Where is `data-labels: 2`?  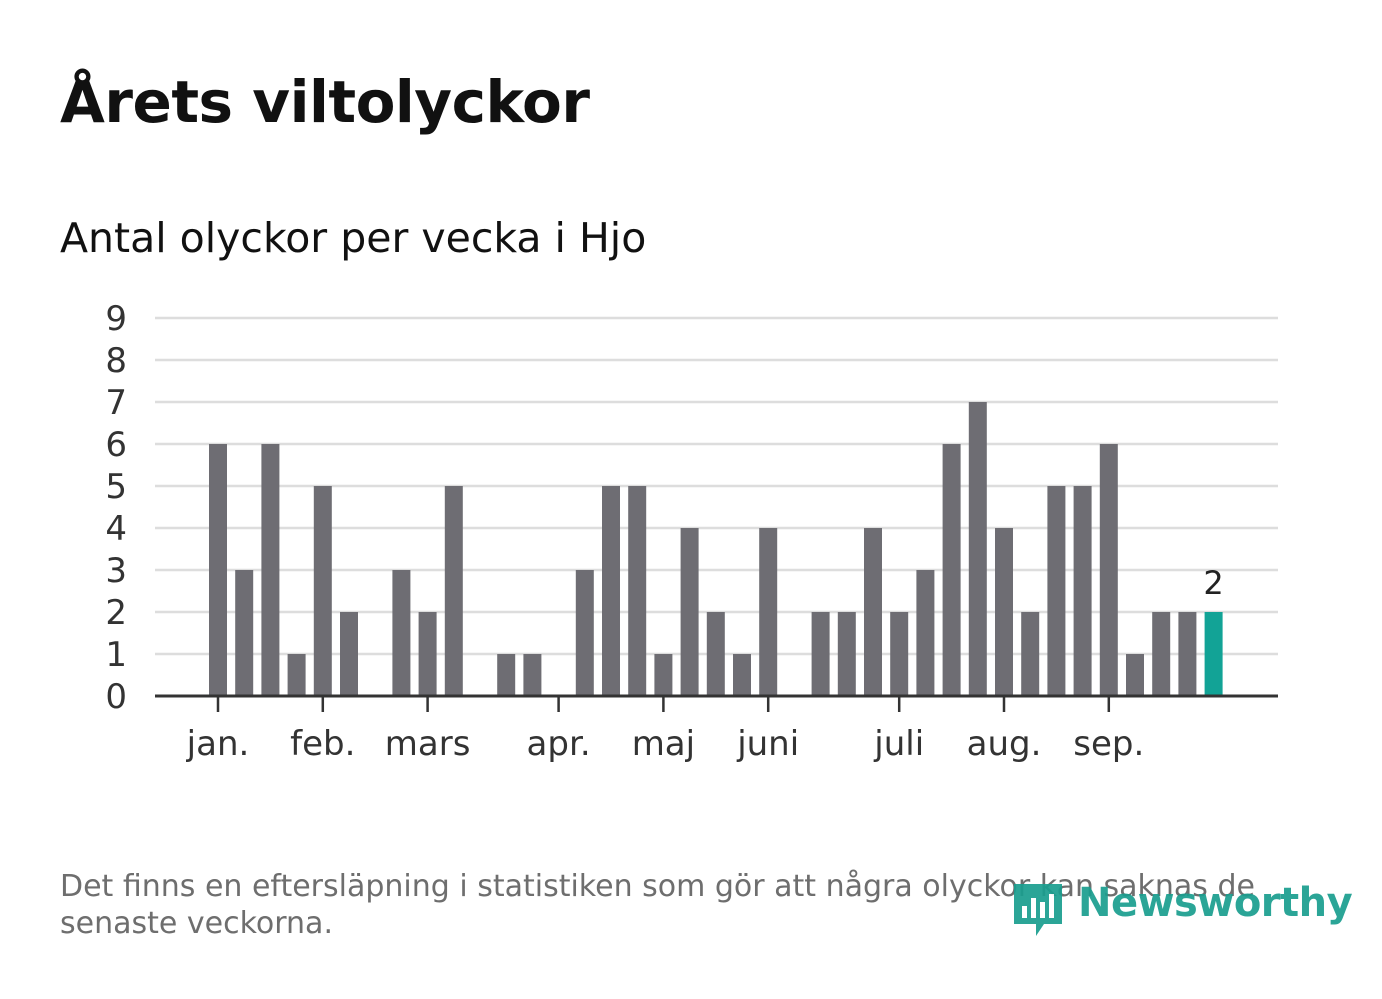
data-labels: 2 is located at coordinates (1213, 583).